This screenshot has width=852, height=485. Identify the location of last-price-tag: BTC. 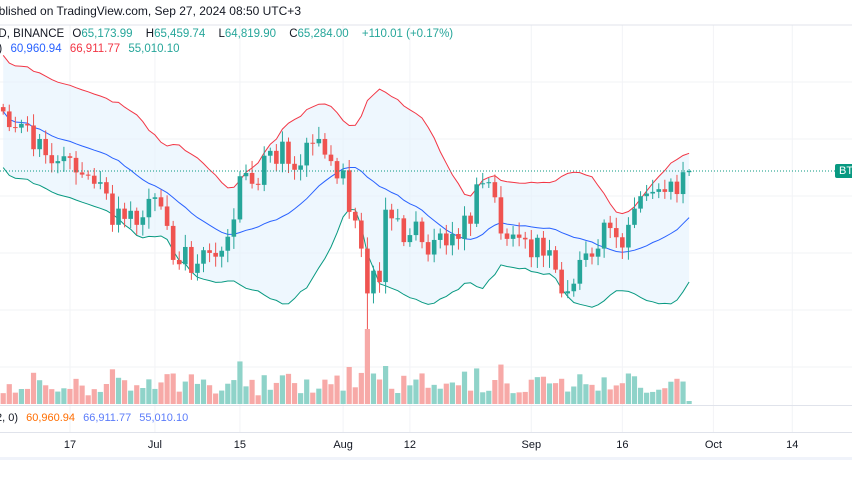
(843, 171).